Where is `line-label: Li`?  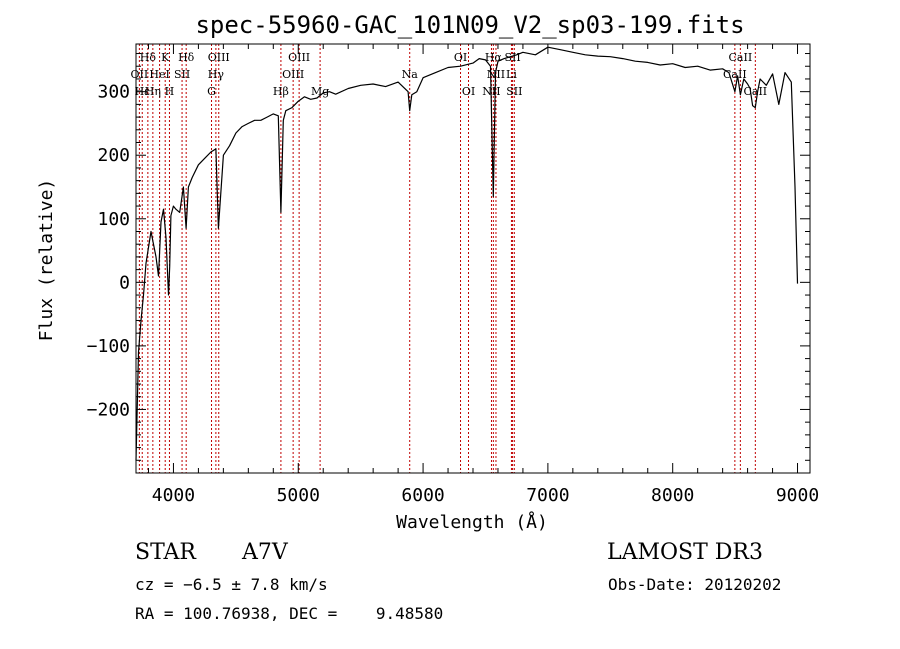 line-label: Li is located at coordinates (511, 74).